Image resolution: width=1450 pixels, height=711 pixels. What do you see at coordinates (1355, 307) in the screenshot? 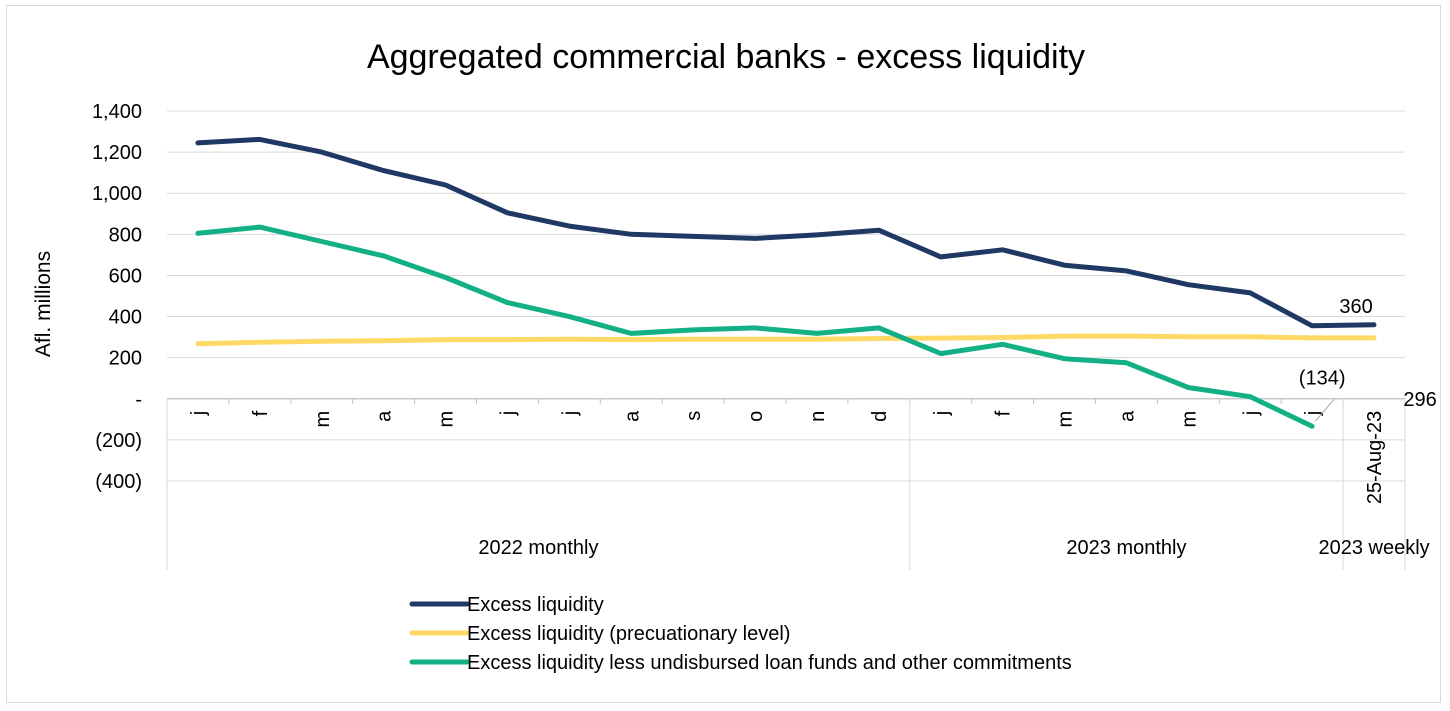
I see `data-label: 360` at bounding box center [1355, 307].